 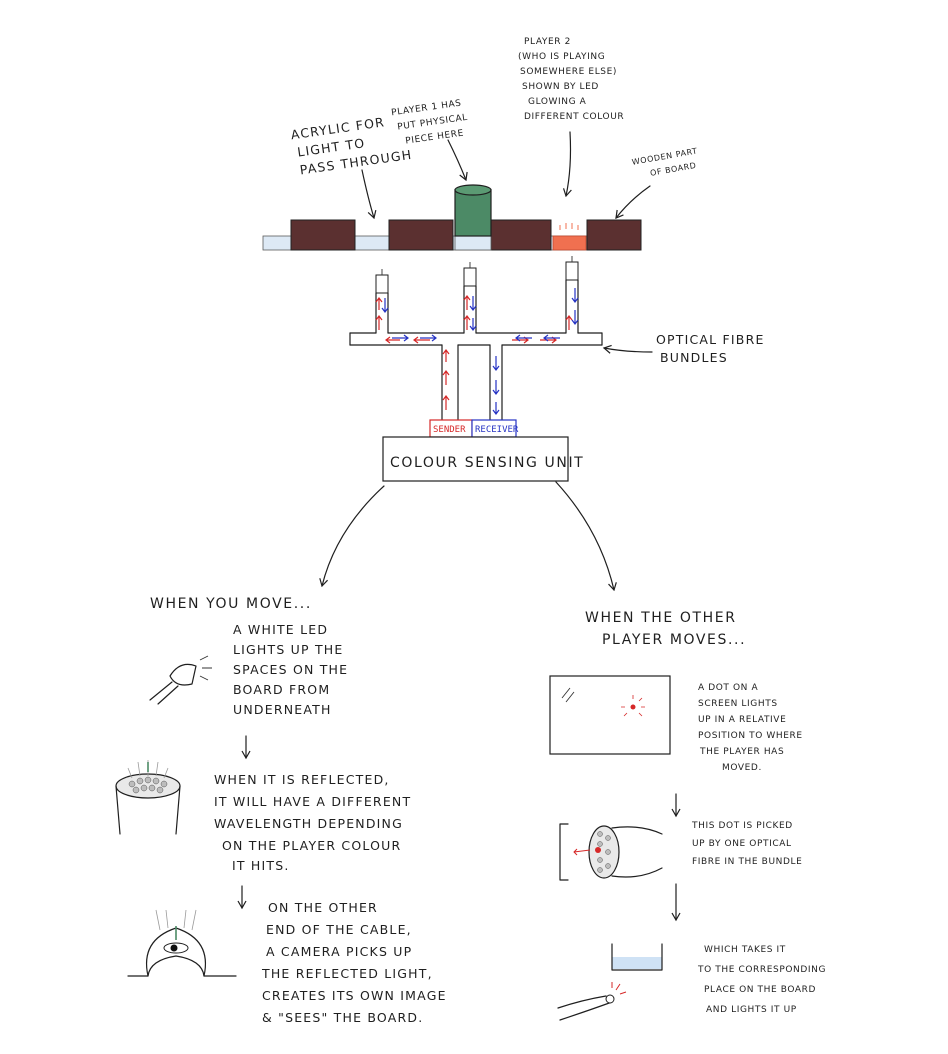 I want to click on right-step1-line-5: THE PLAYER HAS, so click(x=741, y=752).